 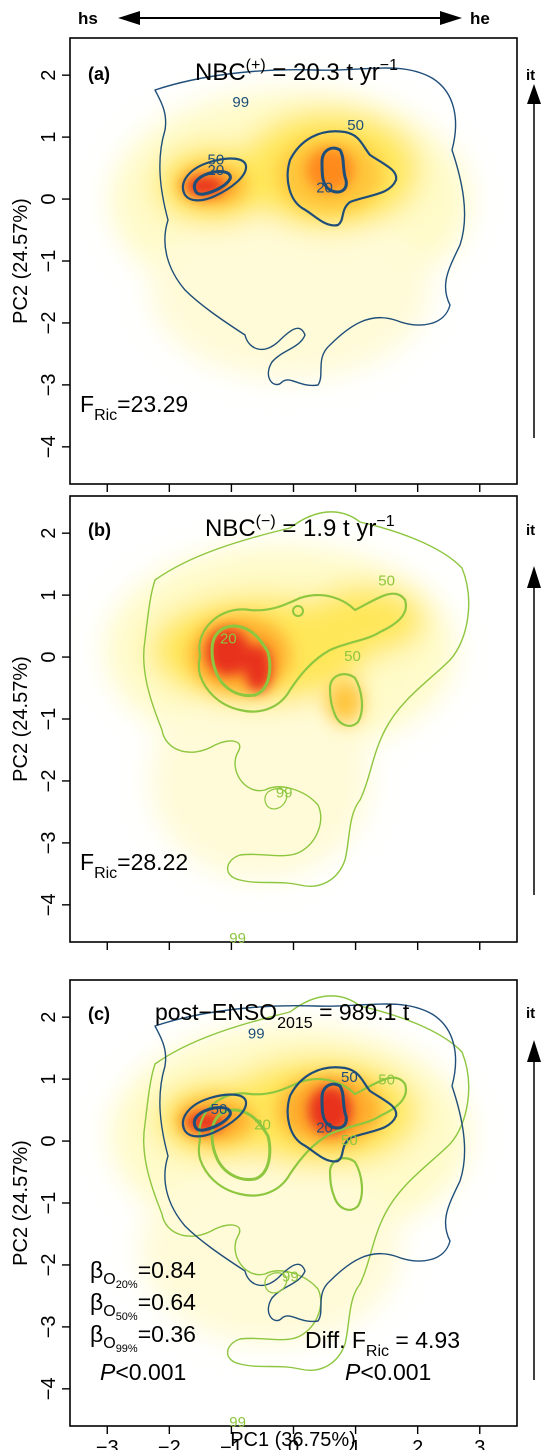 I want to click on panel-c-diff-stats: Diff. FRic = 4.93 P<0.001, so click(x=382, y=1356).